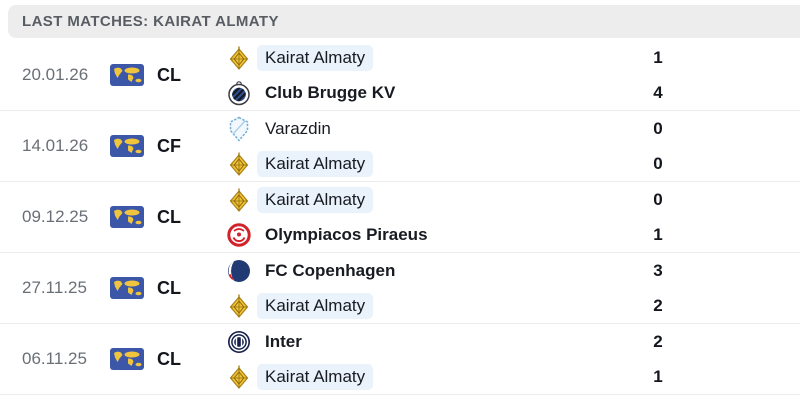 This screenshot has height=400, width=800. What do you see at coordinates (54, 358) in the screenshot?
I see `match-date: 06.11.25` at bounding box center [54, 358].